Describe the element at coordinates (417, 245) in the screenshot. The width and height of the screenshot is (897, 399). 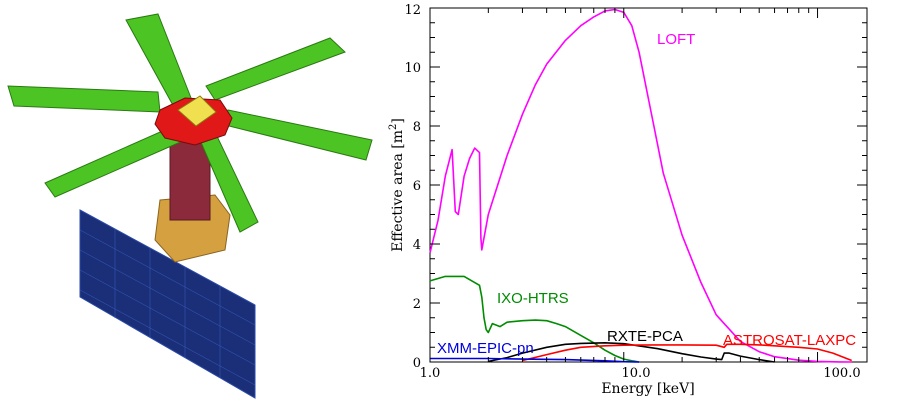
I see `y-tick-label-4: 4` at that location.